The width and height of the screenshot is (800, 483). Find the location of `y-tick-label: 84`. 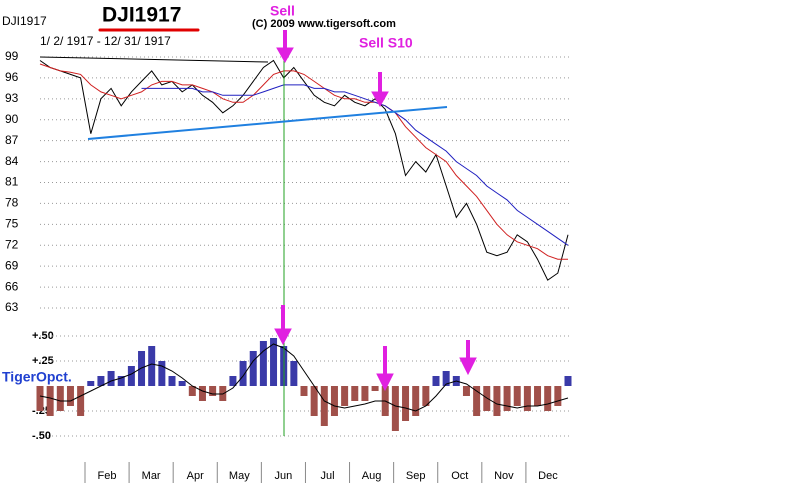

y-tick-label: 84 is located at coordinates (12, 161).